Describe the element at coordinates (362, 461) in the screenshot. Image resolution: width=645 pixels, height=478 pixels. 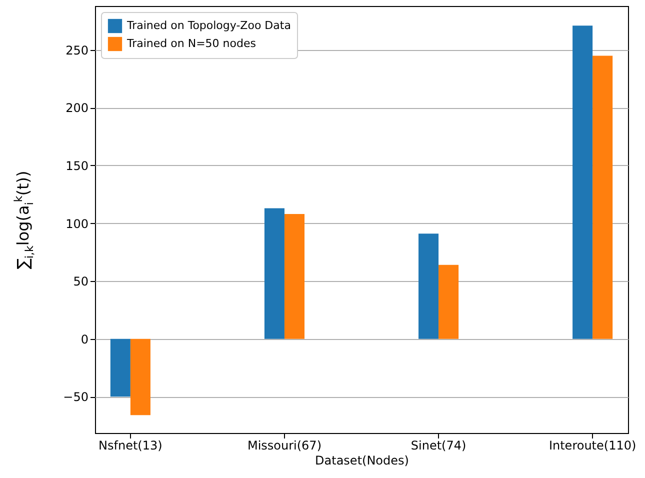
I see `x-axis-title: Dataset(Nodes)` at that location.